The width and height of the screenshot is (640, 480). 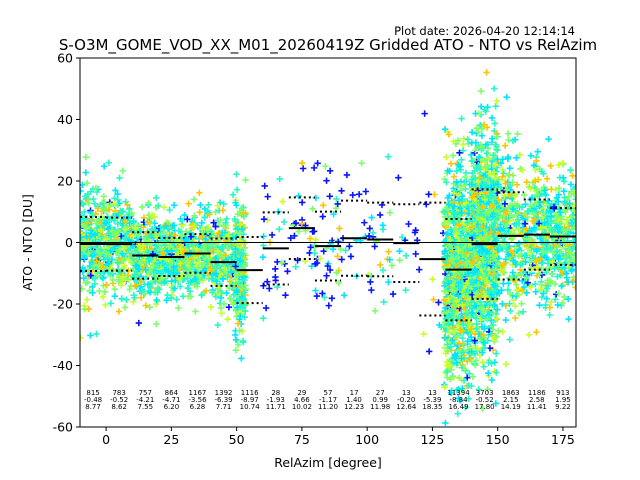 What do you see at coordinates (63, 304) in the screenshot?
I see `y-tick-label: -20` at bounding box center [63, 304].